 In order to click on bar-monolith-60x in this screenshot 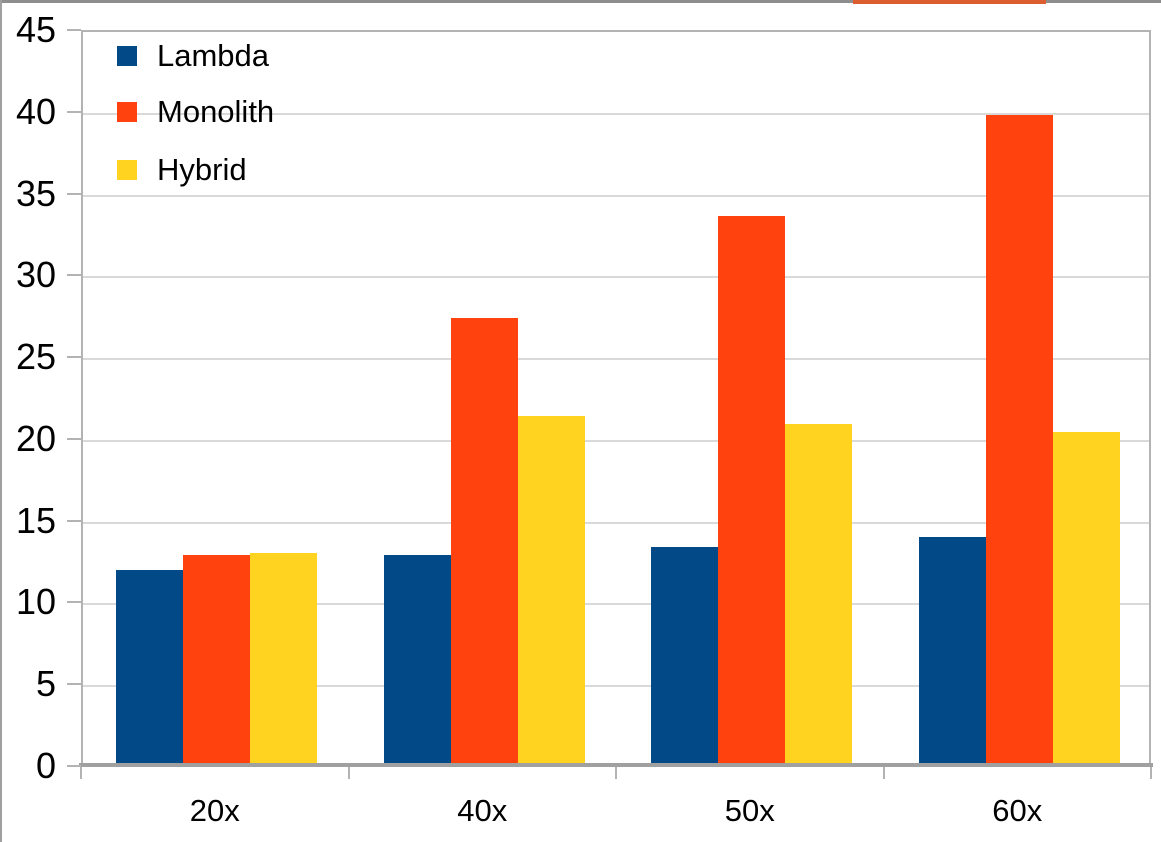, I will do `click(1019, 440)`.